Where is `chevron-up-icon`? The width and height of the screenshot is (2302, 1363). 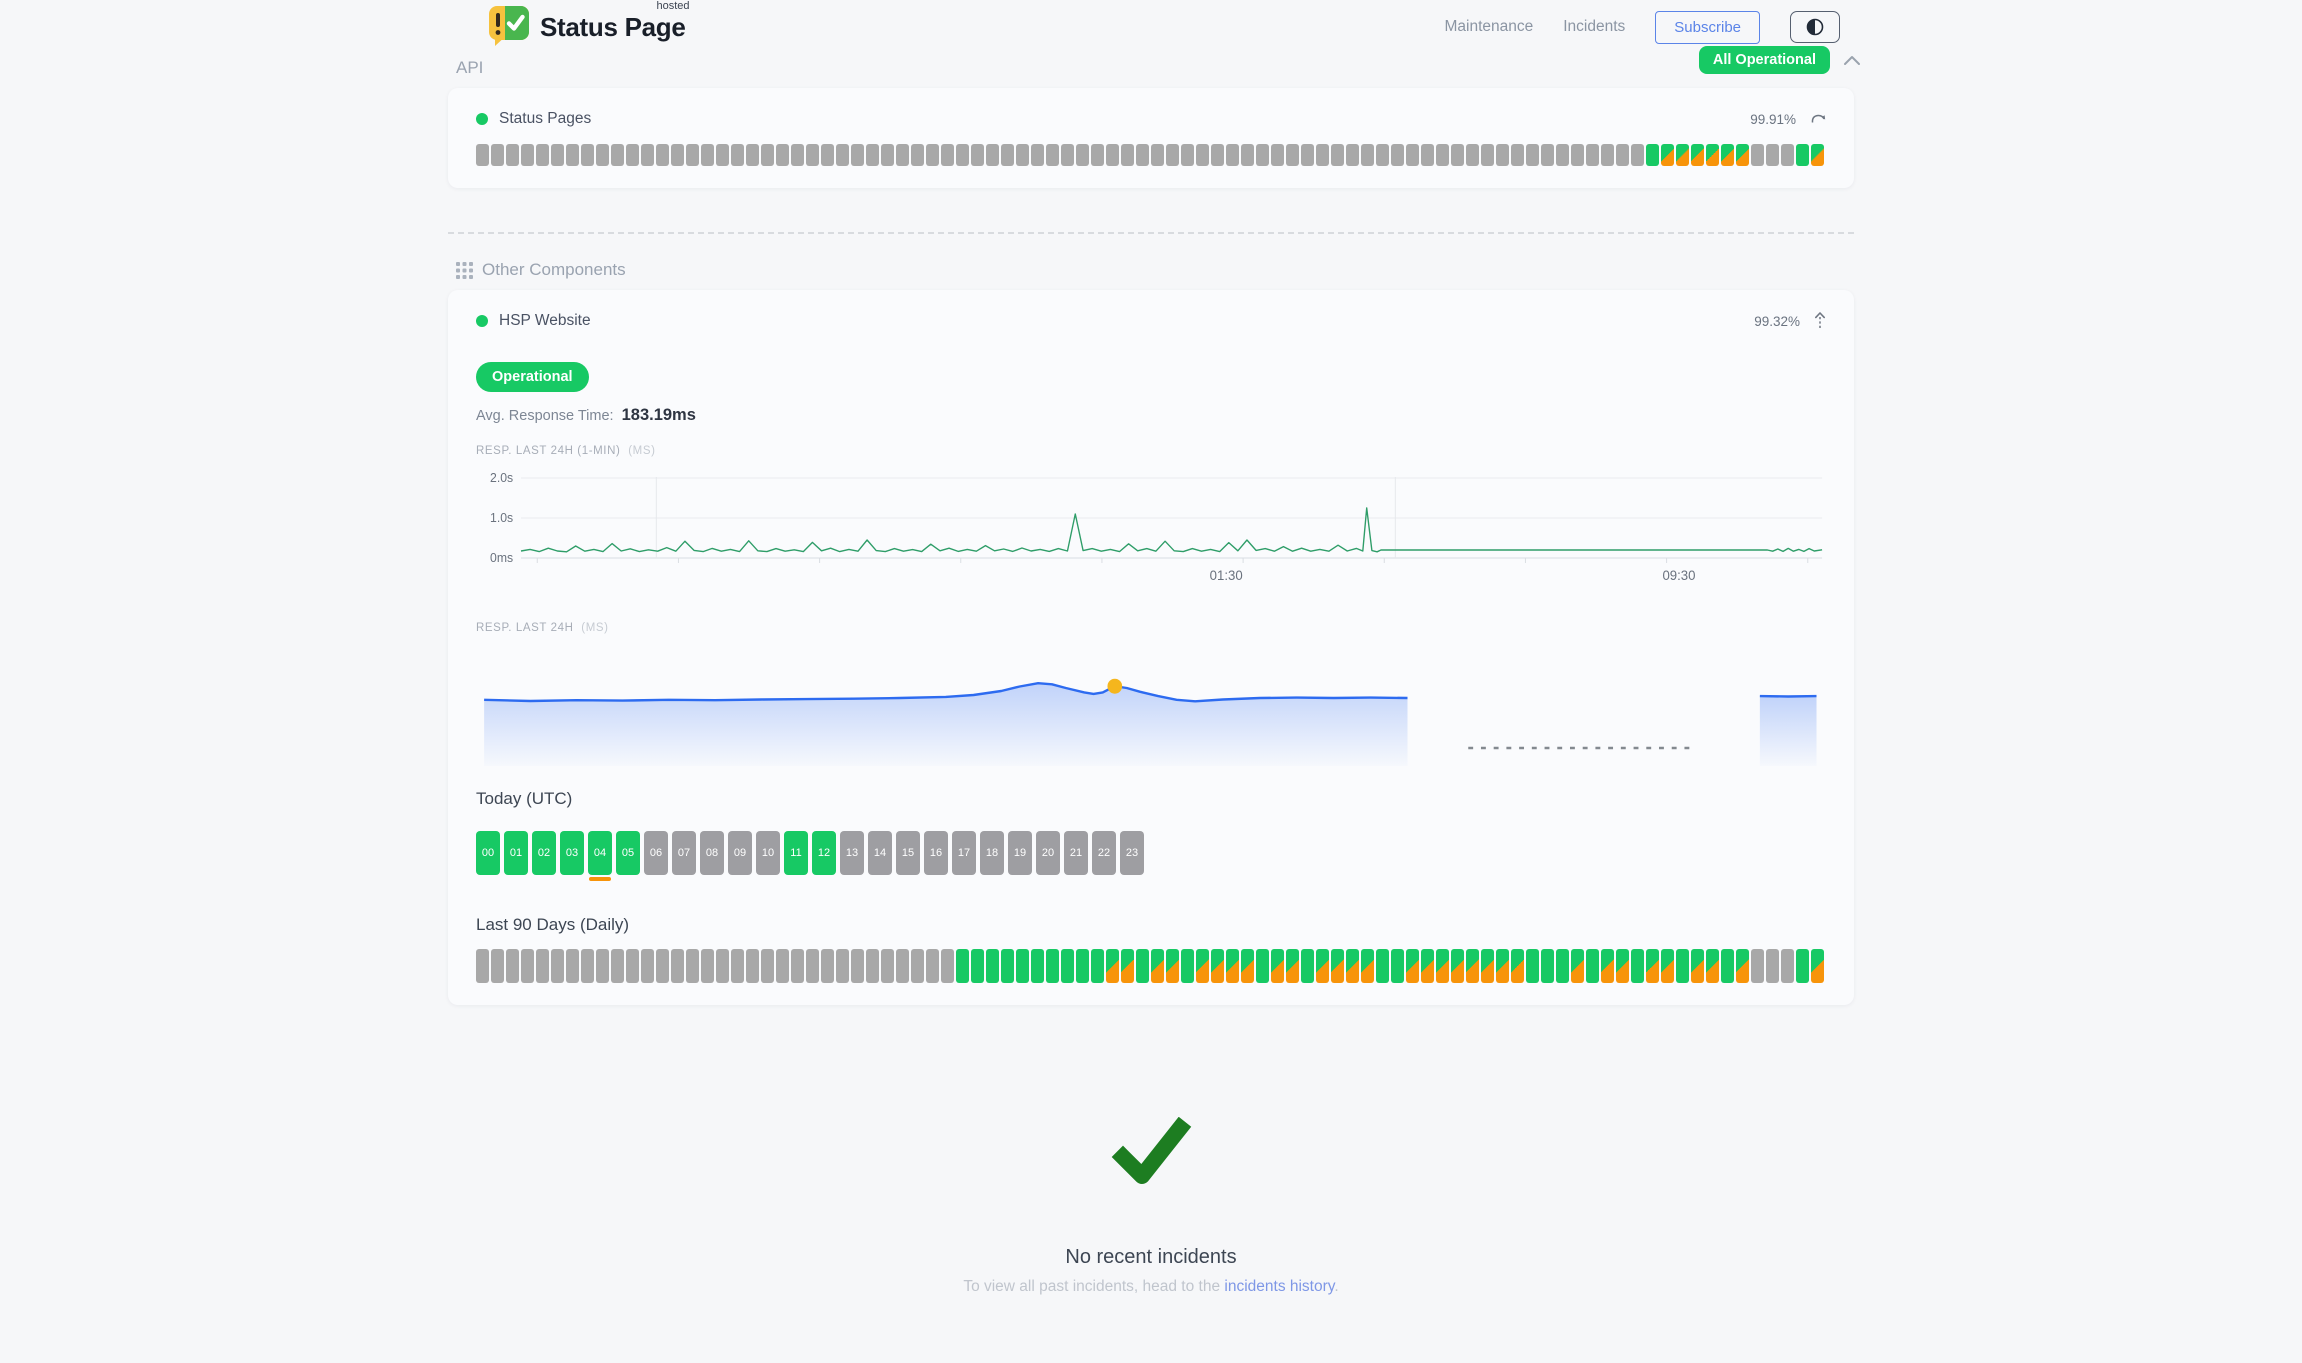 chevron-up-icon is located at coordinates (1852, 60).